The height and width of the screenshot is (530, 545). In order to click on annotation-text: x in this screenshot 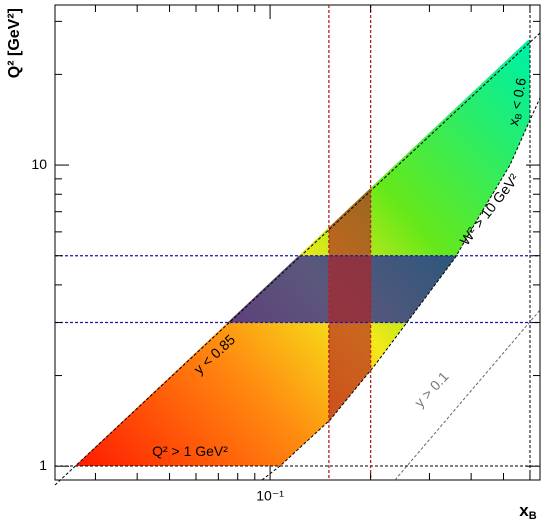, I will do `click(513, 122)`.